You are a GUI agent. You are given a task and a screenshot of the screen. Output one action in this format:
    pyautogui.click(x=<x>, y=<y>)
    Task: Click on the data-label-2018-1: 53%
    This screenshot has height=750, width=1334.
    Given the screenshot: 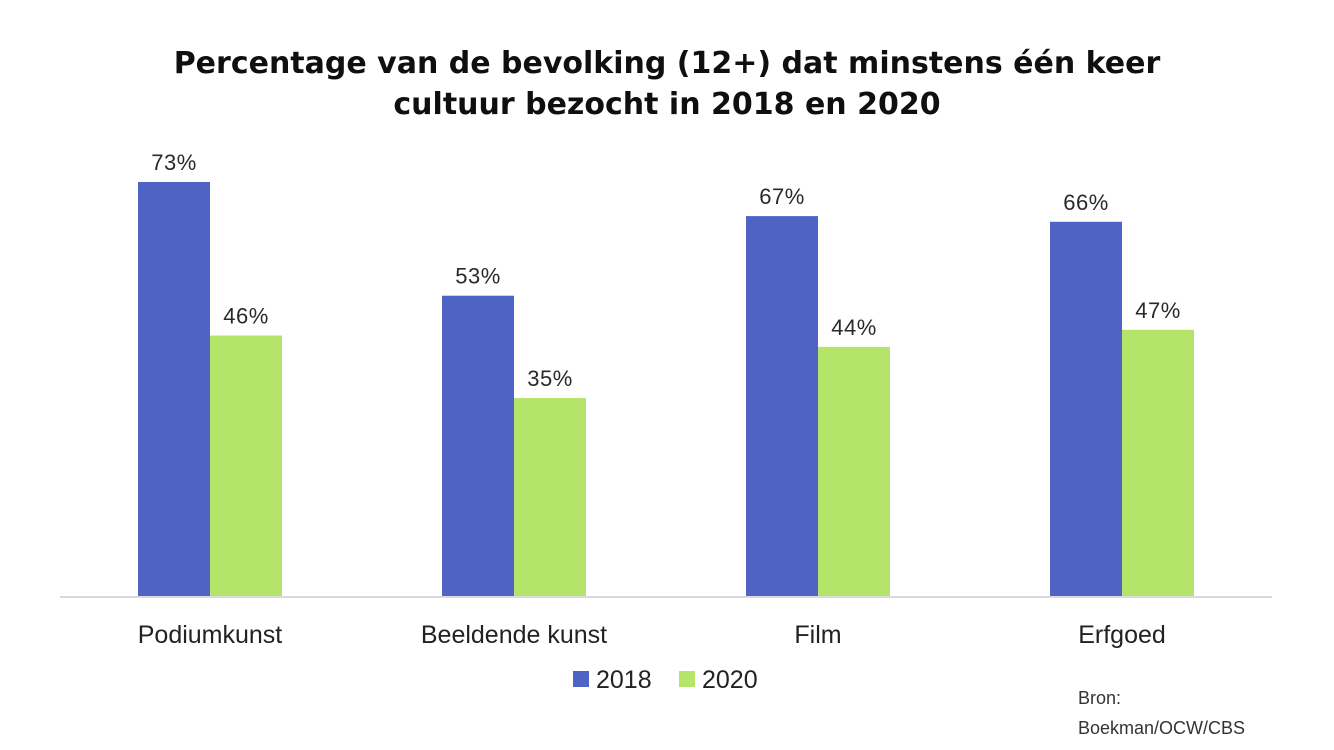 What is the action you would take?
    pyautogui.click(x=478, y=276)
    